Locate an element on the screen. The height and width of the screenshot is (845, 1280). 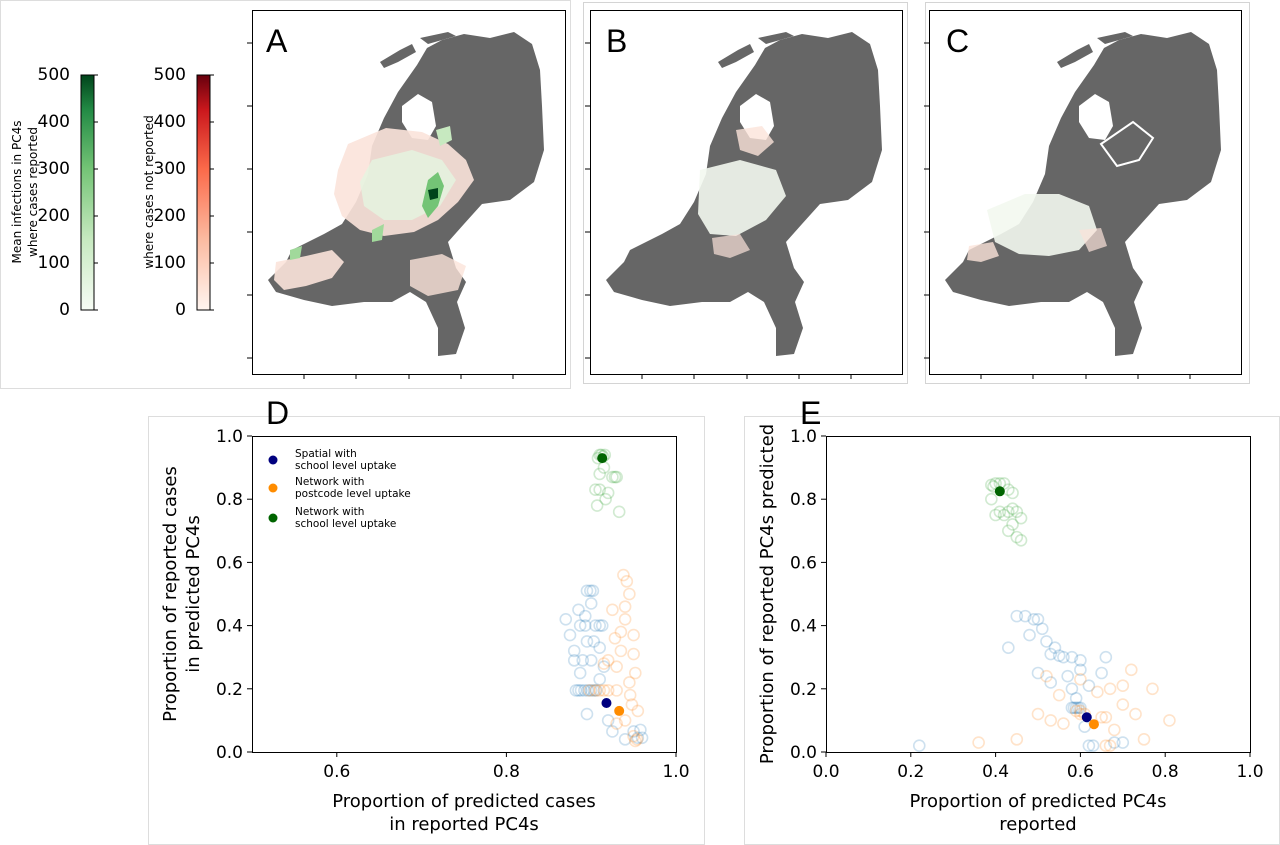
map-b-case-shading is located at coordinates (742, 192).